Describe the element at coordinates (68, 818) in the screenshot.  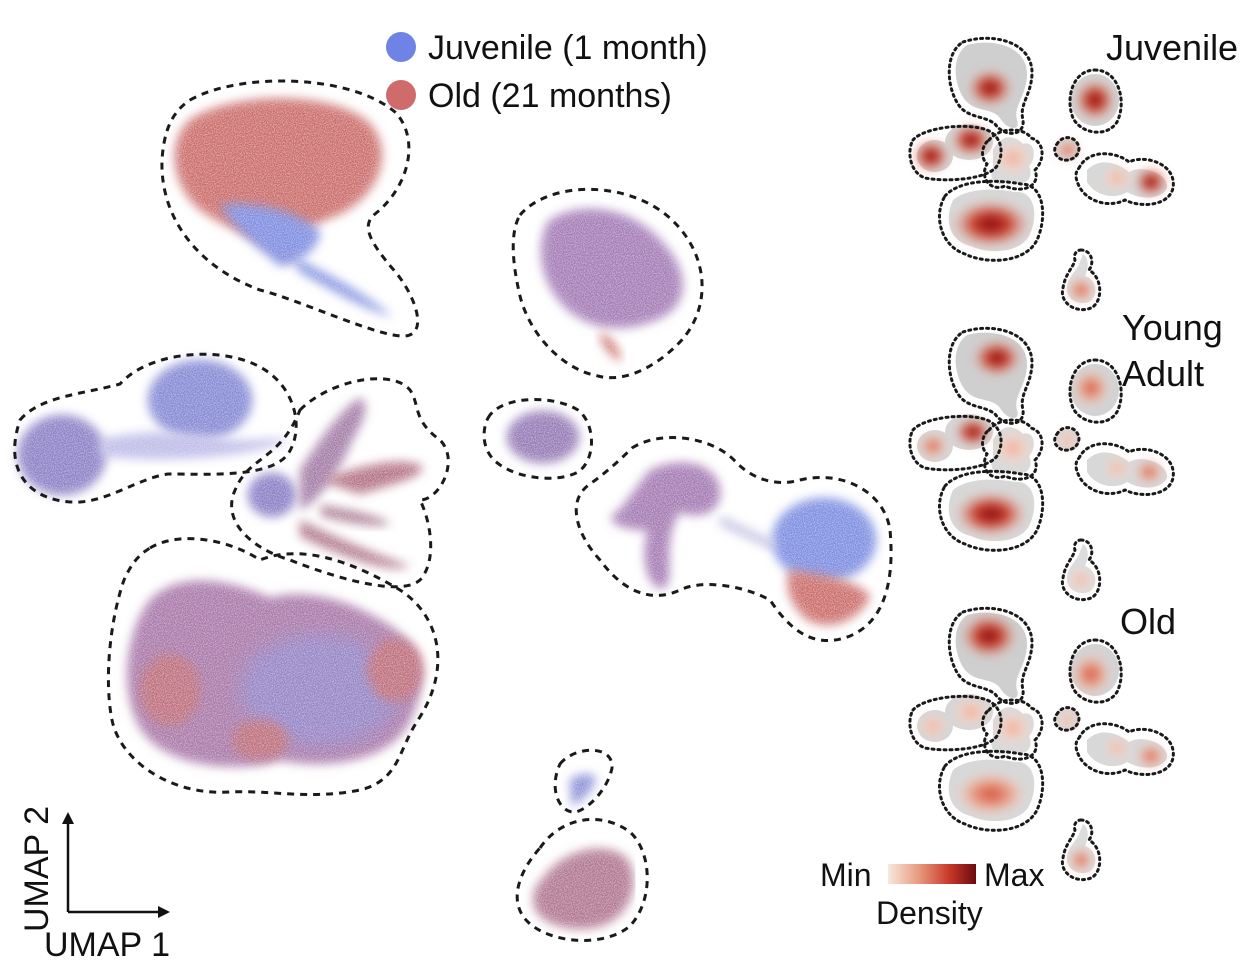
I see `y-axis-arrowhead` at that location.